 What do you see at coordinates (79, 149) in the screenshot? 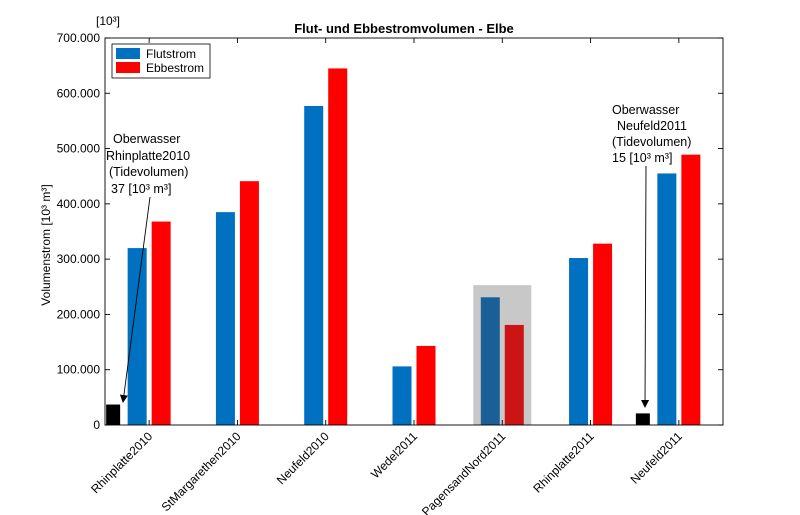
I see `y-tick-label: 500.000` at bounding box center [79, 149].